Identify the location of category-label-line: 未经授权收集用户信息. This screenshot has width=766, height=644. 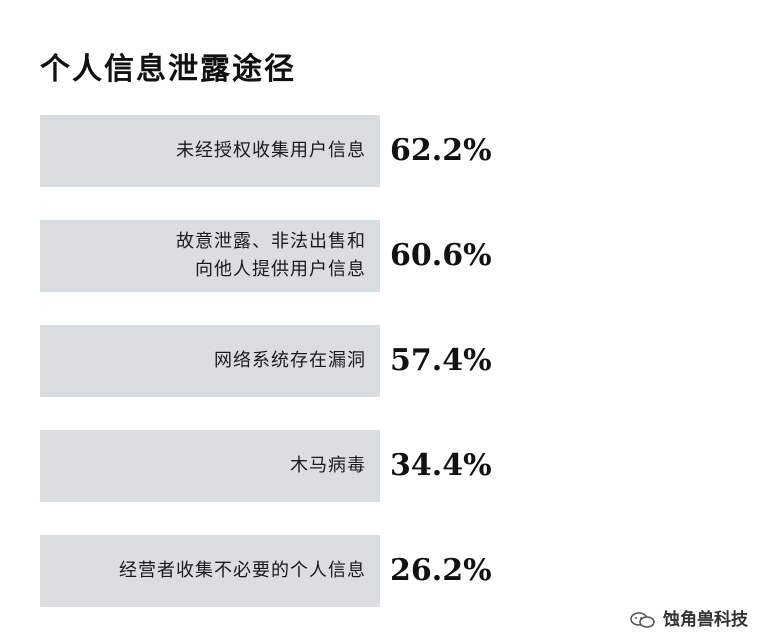
(271, 150).